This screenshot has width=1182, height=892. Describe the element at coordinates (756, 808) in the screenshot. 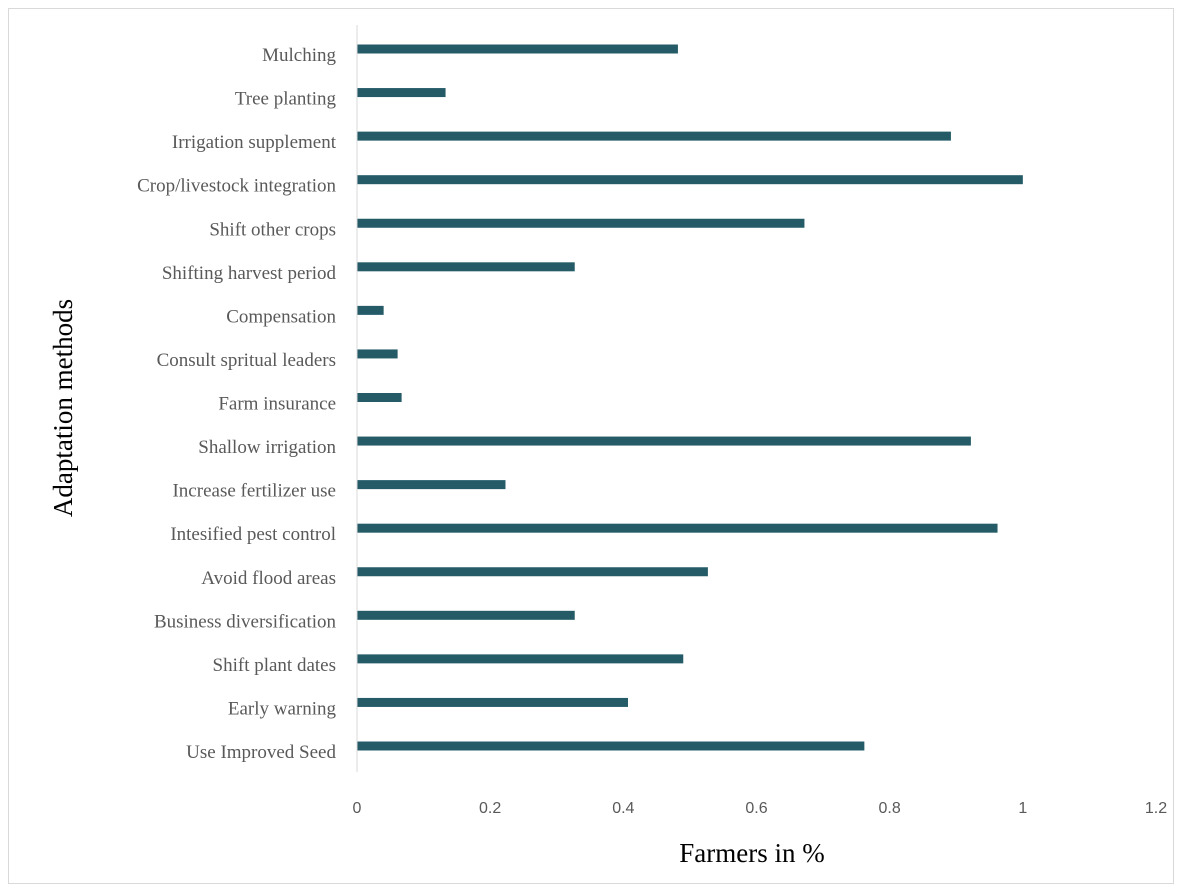

I see `x-tick-label-3: 0.6` at that location.